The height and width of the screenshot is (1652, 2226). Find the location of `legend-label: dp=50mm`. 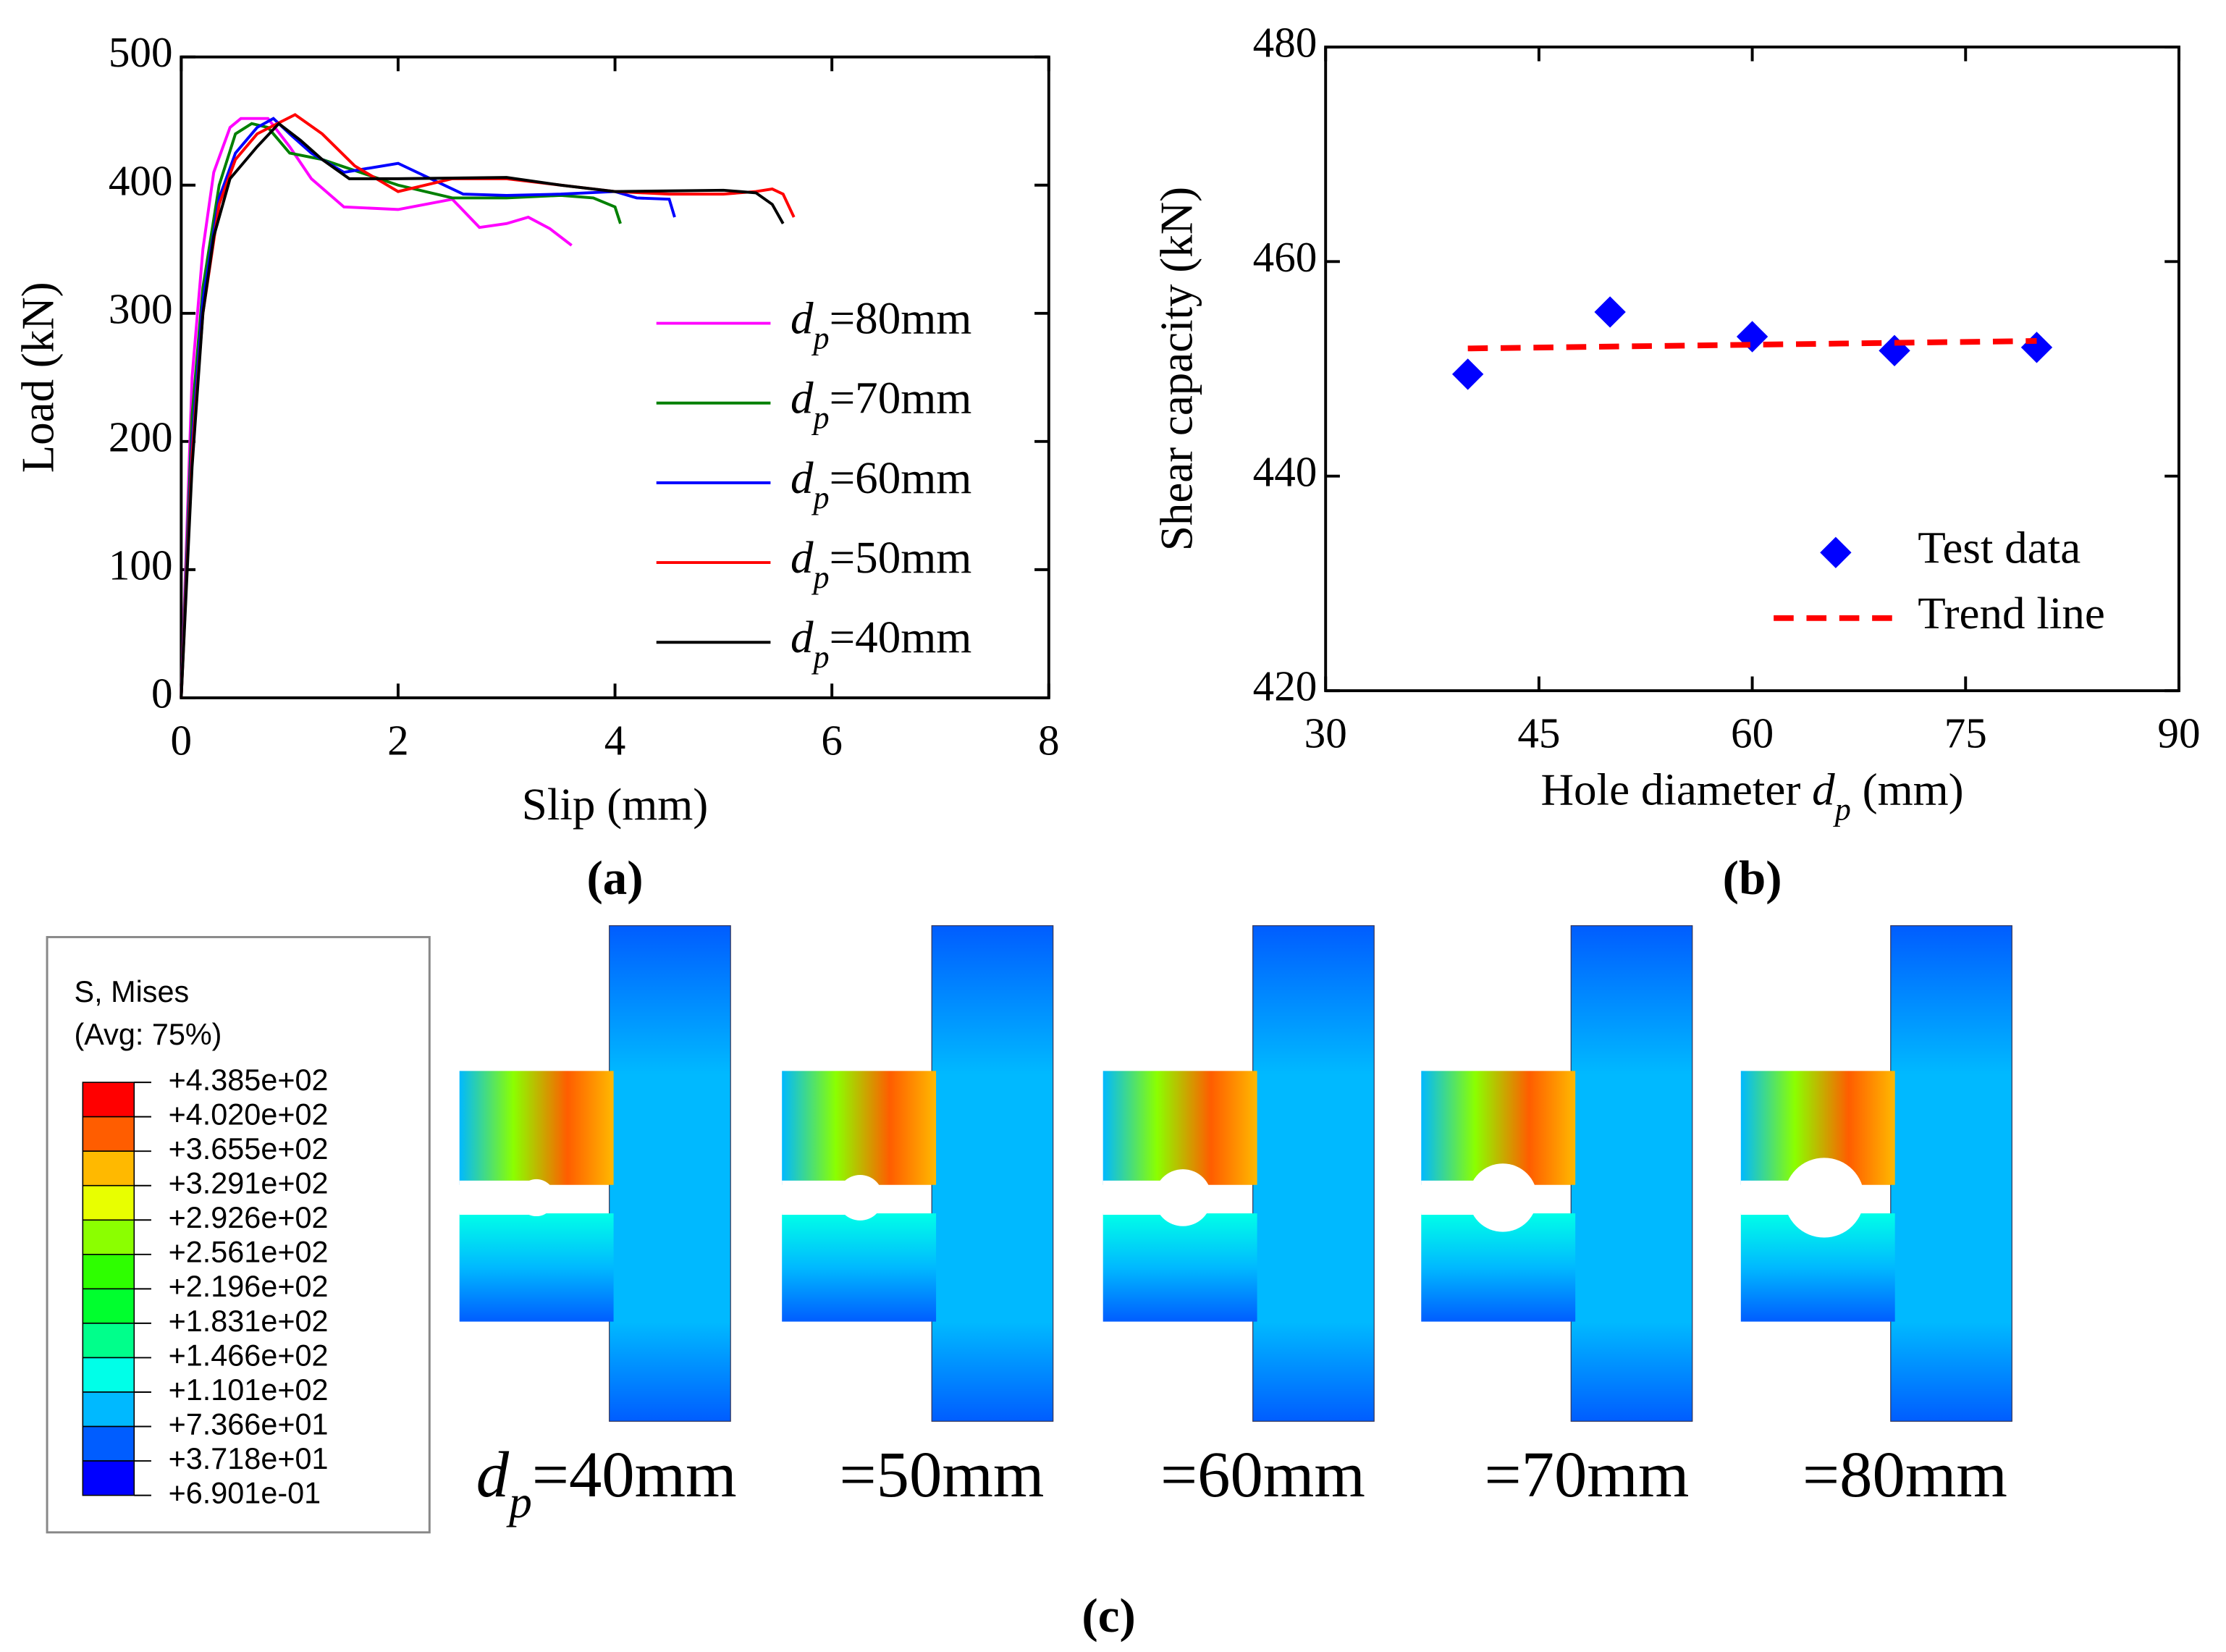

legend-label: dp=50mm is located at coordinates (881, 564).